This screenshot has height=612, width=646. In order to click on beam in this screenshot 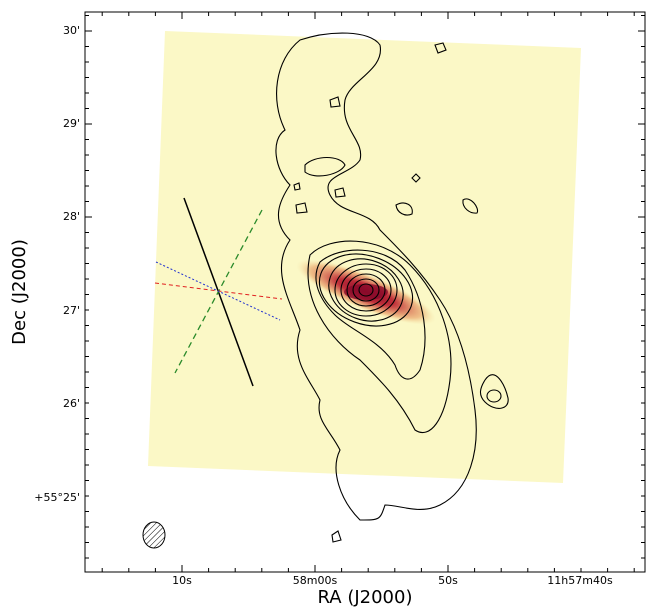, I will do `click(154, 535)`.